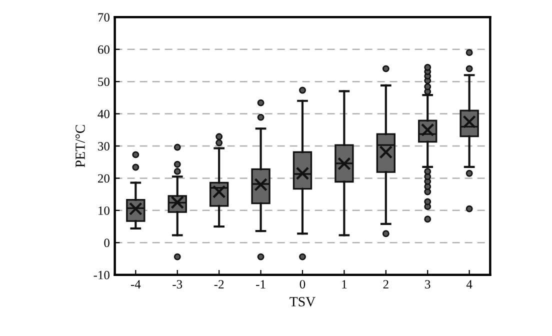 This screenshot has height=336, width=552. Describe the element at coordinates (107, 243) in the screenshot. I see `y-tick-label: 0` at that location.